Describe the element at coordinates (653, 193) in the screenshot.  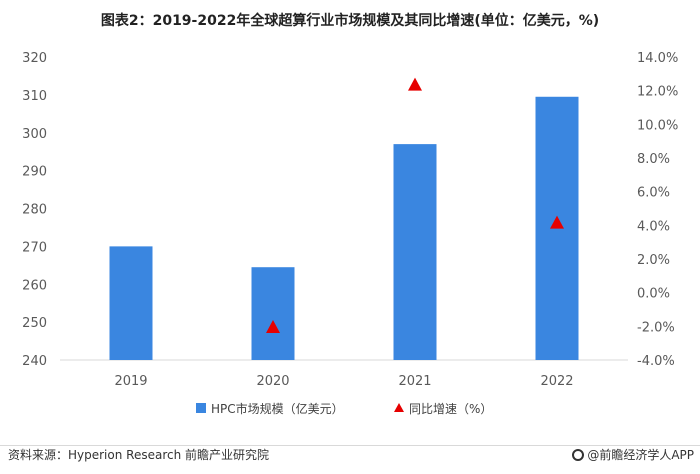
I see `y-right-tick-label: 6.0%` at that location.